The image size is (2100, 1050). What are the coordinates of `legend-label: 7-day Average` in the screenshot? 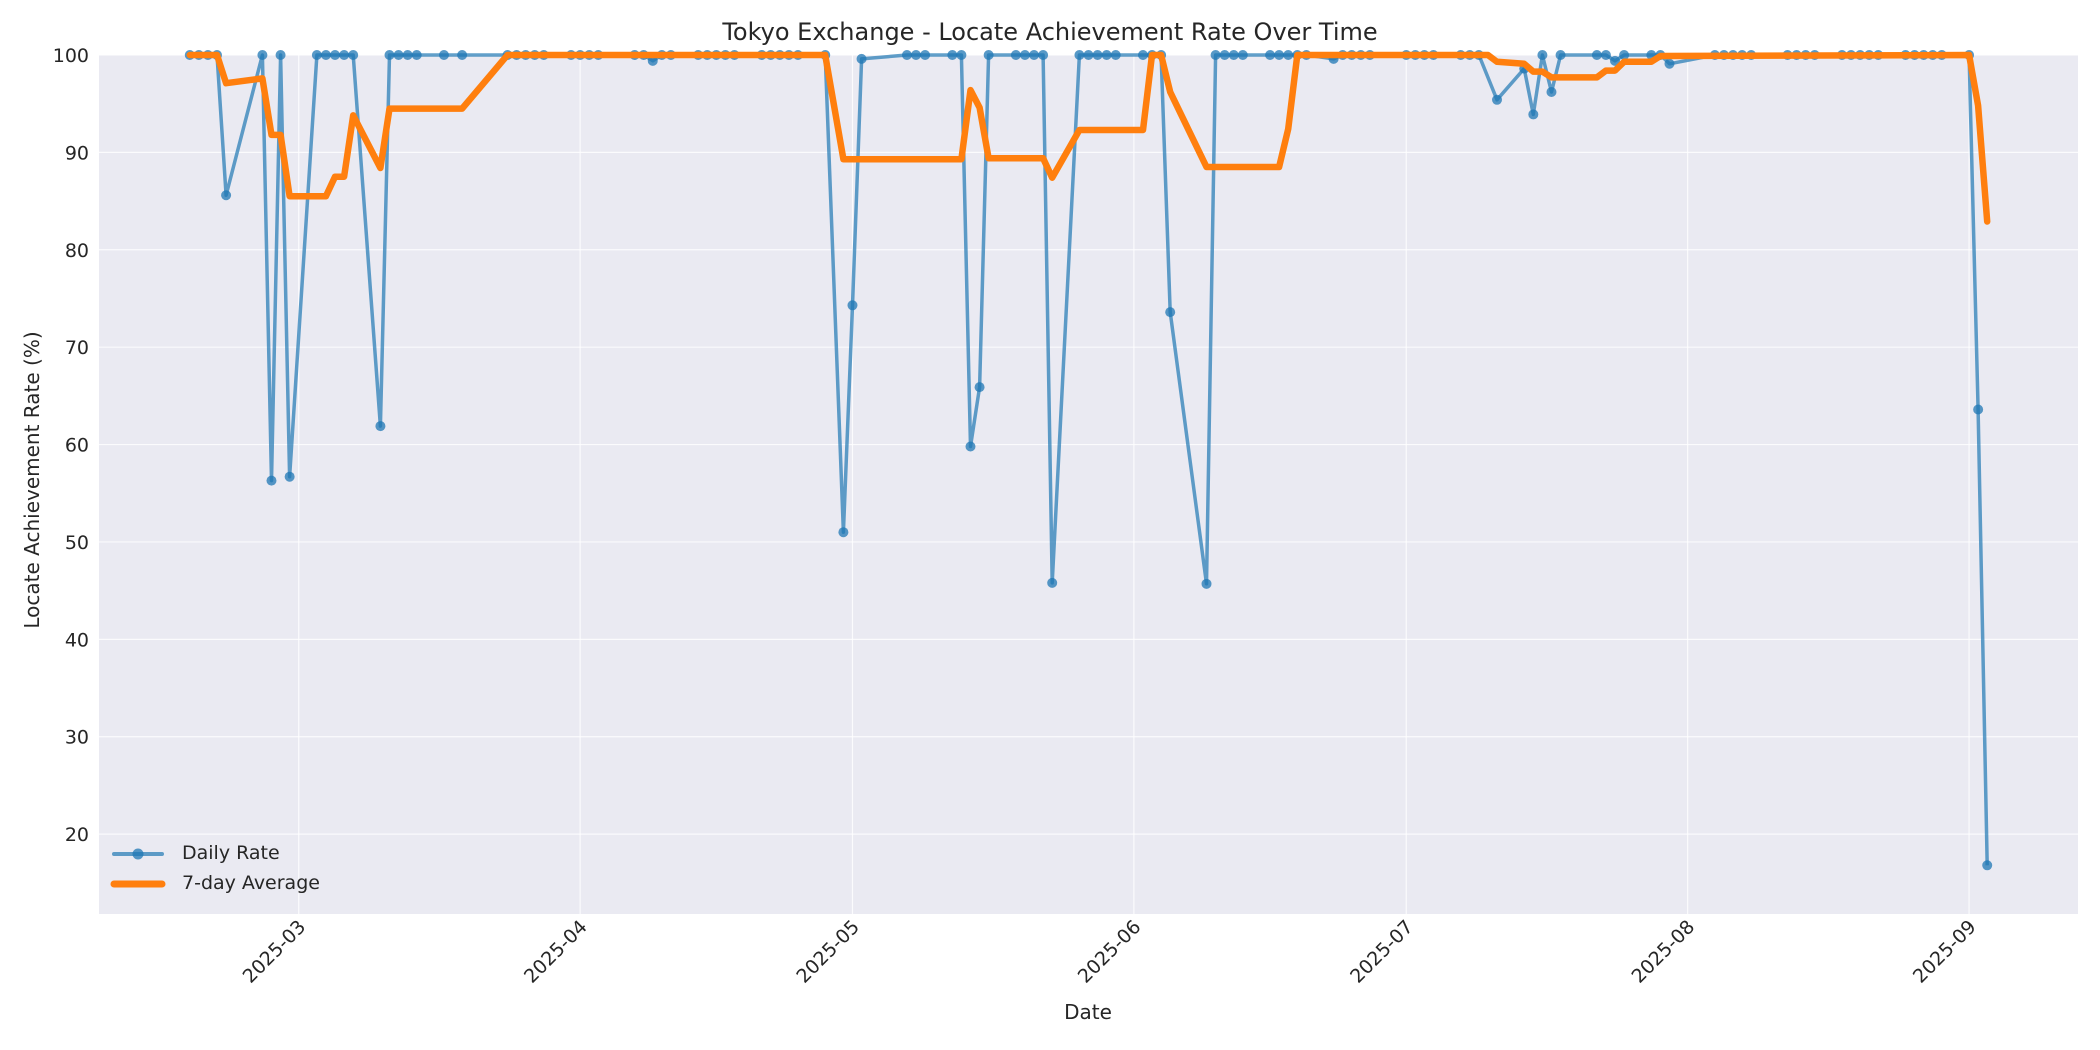 It's located at (251, 883).